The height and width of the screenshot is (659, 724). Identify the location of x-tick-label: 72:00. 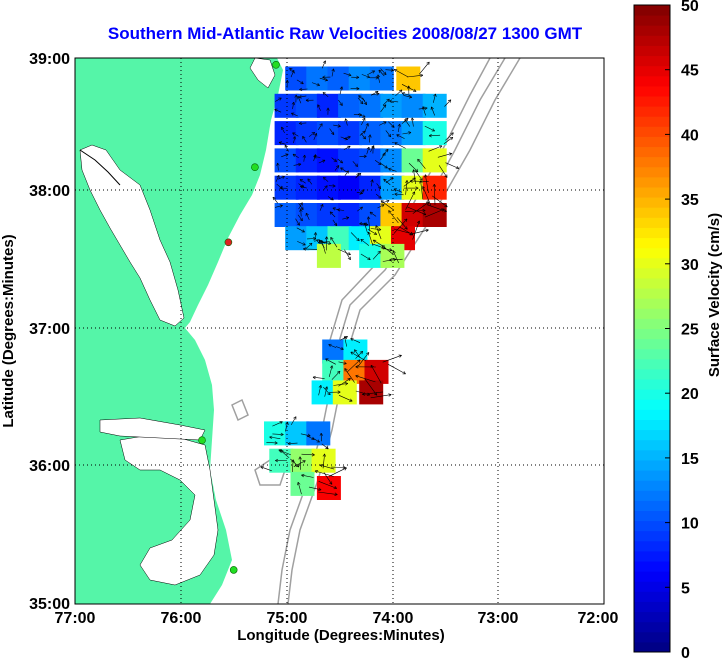
(598, 618).